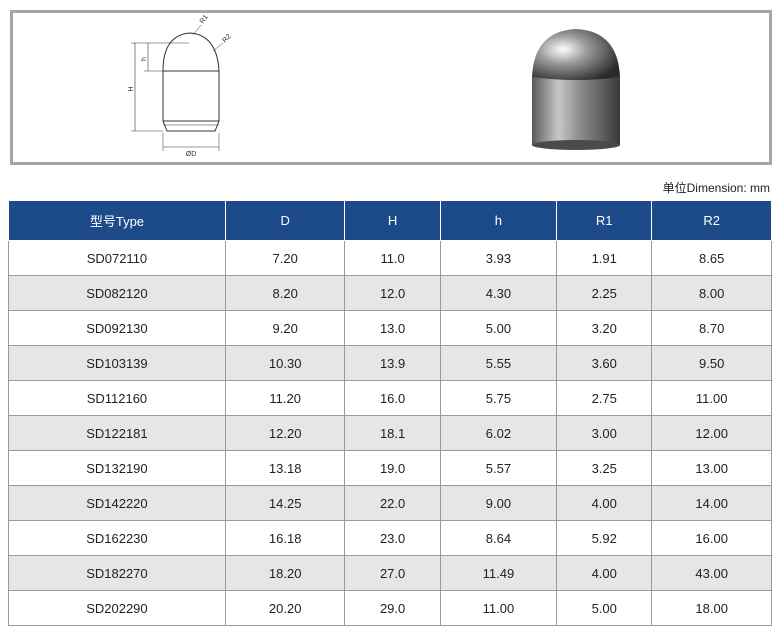 The image size is (780, 626). Describe the element at coordinates (117, 293) in the screenshot. I see `table-cell: SD082120` at that location.